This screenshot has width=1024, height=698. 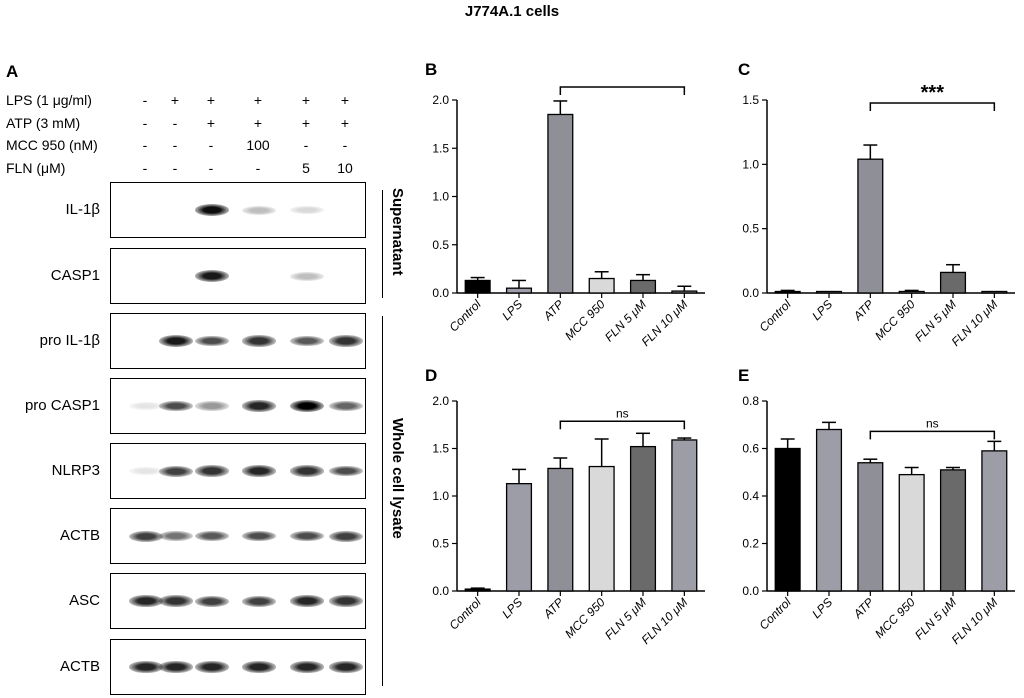 What do you see at coordinates (431, 69) in the screenshot?
I see `panel-label-b: B` at bounding box center [431, 69].